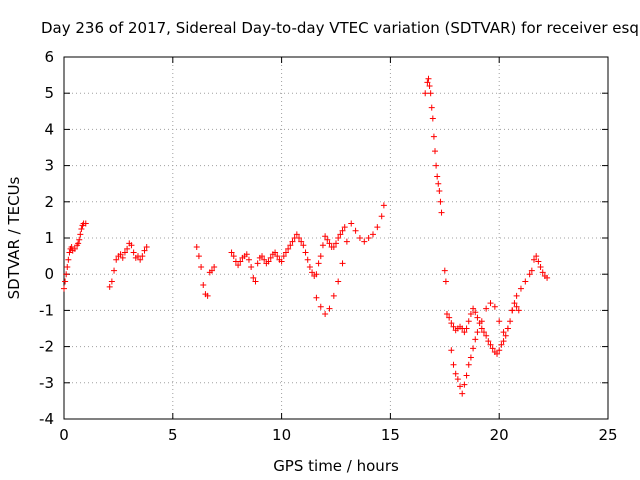 The height and width of the screenshot is (480, 640). I want to click on y-tick-label: 5, so click(49, 93).